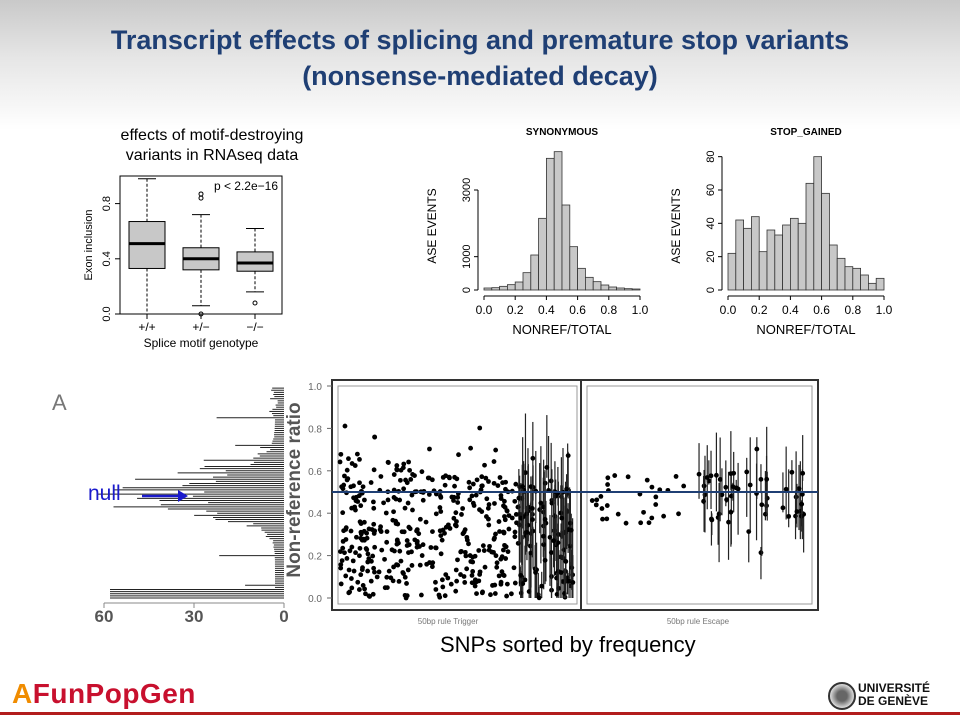 This screenshot has height=720, width=960. I want to click on trigger-label: 50bp rule Trigger, so click(448, 621).